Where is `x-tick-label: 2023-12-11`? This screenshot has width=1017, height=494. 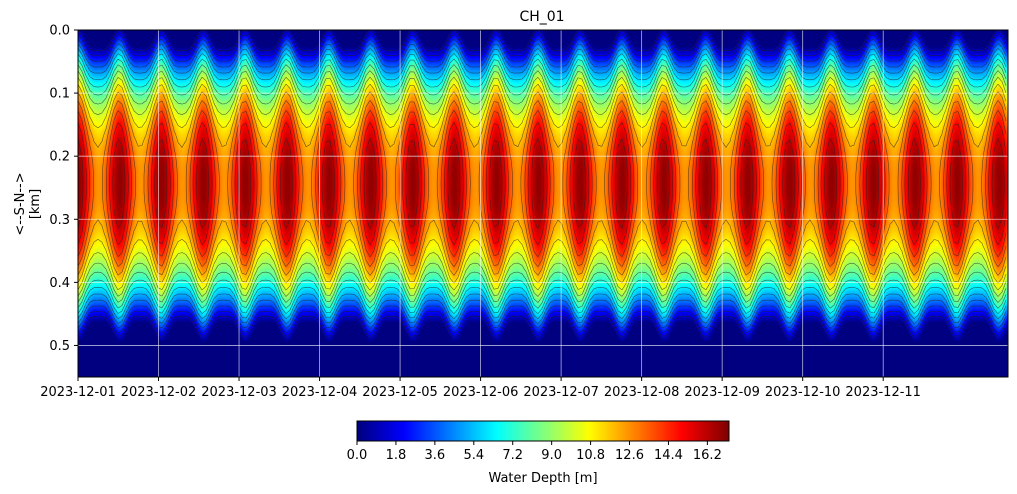
x-tick-label: 2023-12-11 is located at coordinates (883, 392).